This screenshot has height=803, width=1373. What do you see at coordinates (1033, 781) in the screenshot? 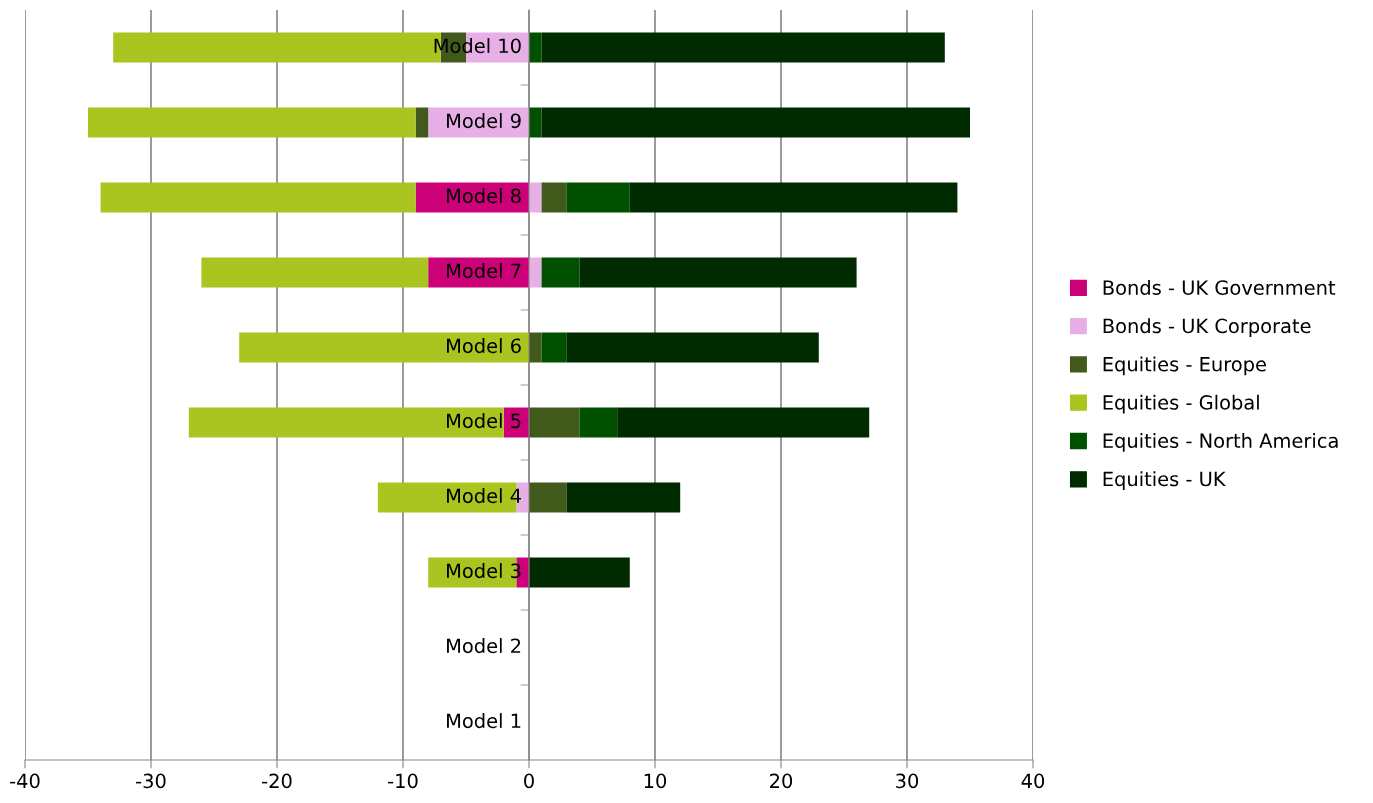
I see `x-tick-label: 40` at bounding box center [1033, 781].